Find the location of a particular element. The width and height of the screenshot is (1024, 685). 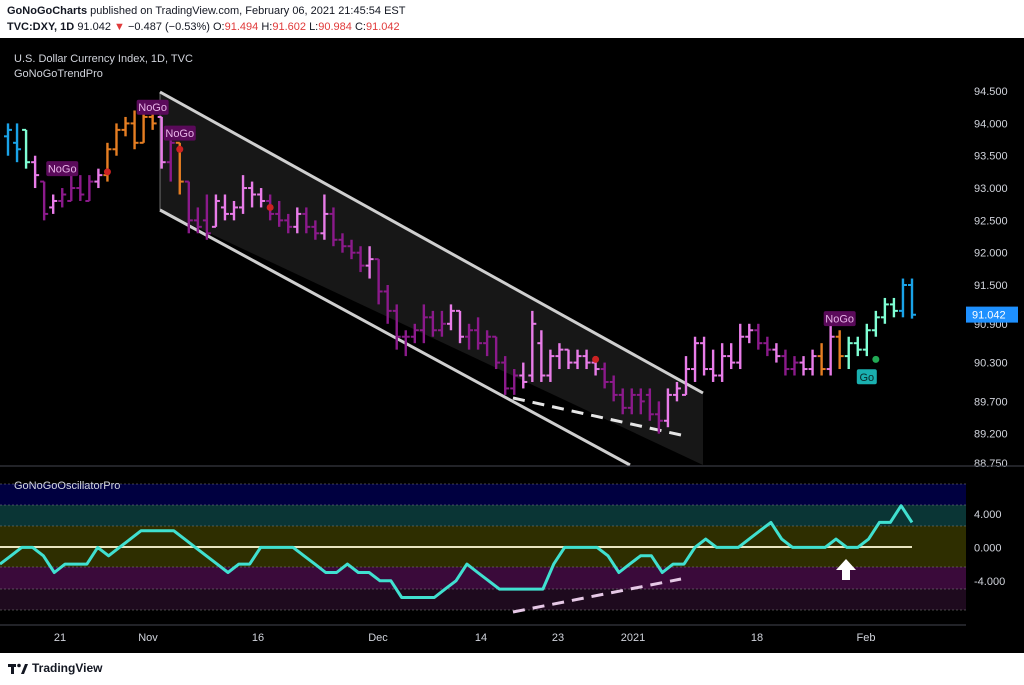

osc-tick-label: -4.000 is located at coordinates (989, 582).